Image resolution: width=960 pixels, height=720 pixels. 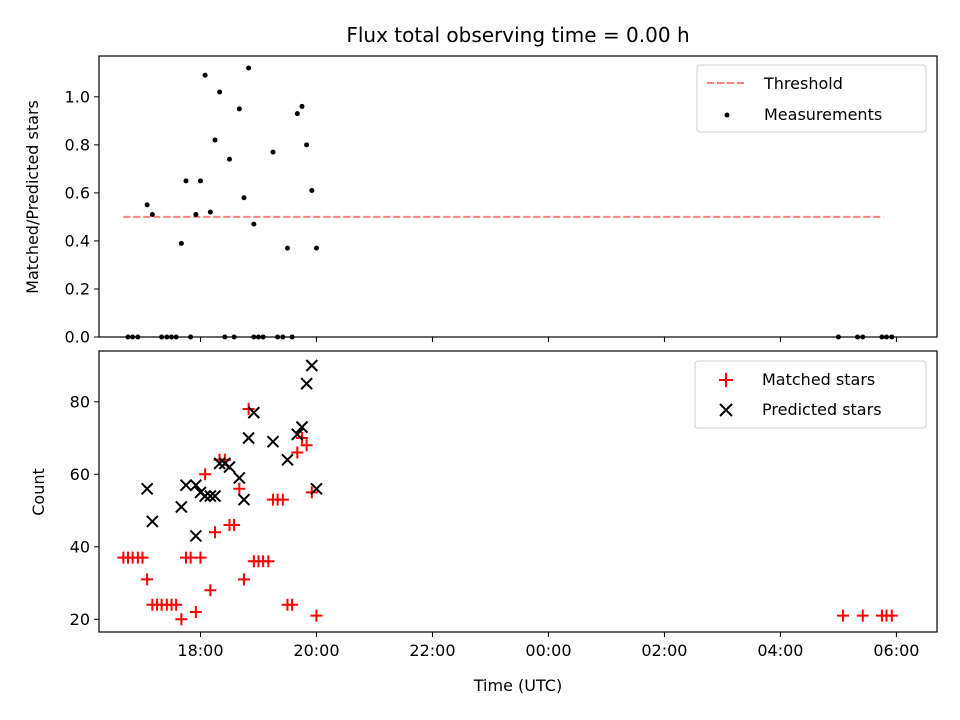 What do you see at coordinates (80, 619) in the screenshot?
I see `bottom-y-tick-label: 20` at bounding box center [80, 619].